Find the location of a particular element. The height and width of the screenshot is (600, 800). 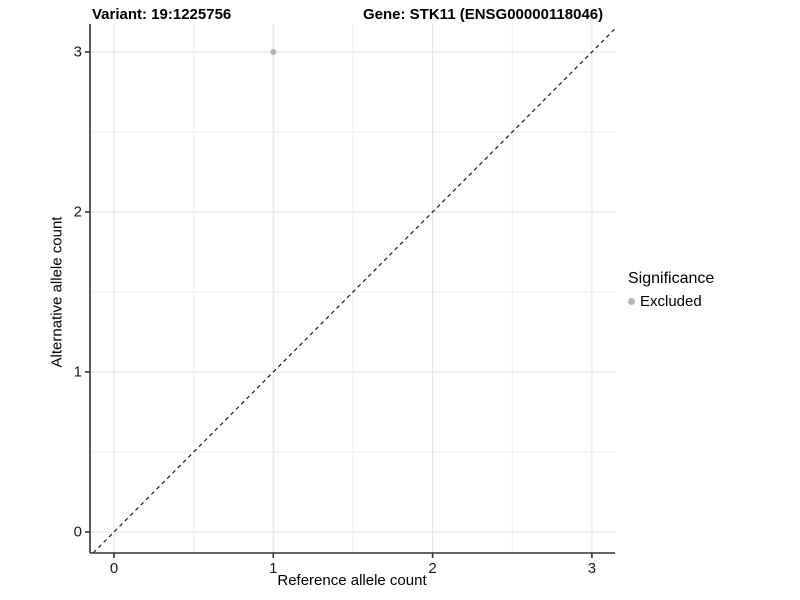

x-tick-label: 1 is located at coordinates (273, 568).